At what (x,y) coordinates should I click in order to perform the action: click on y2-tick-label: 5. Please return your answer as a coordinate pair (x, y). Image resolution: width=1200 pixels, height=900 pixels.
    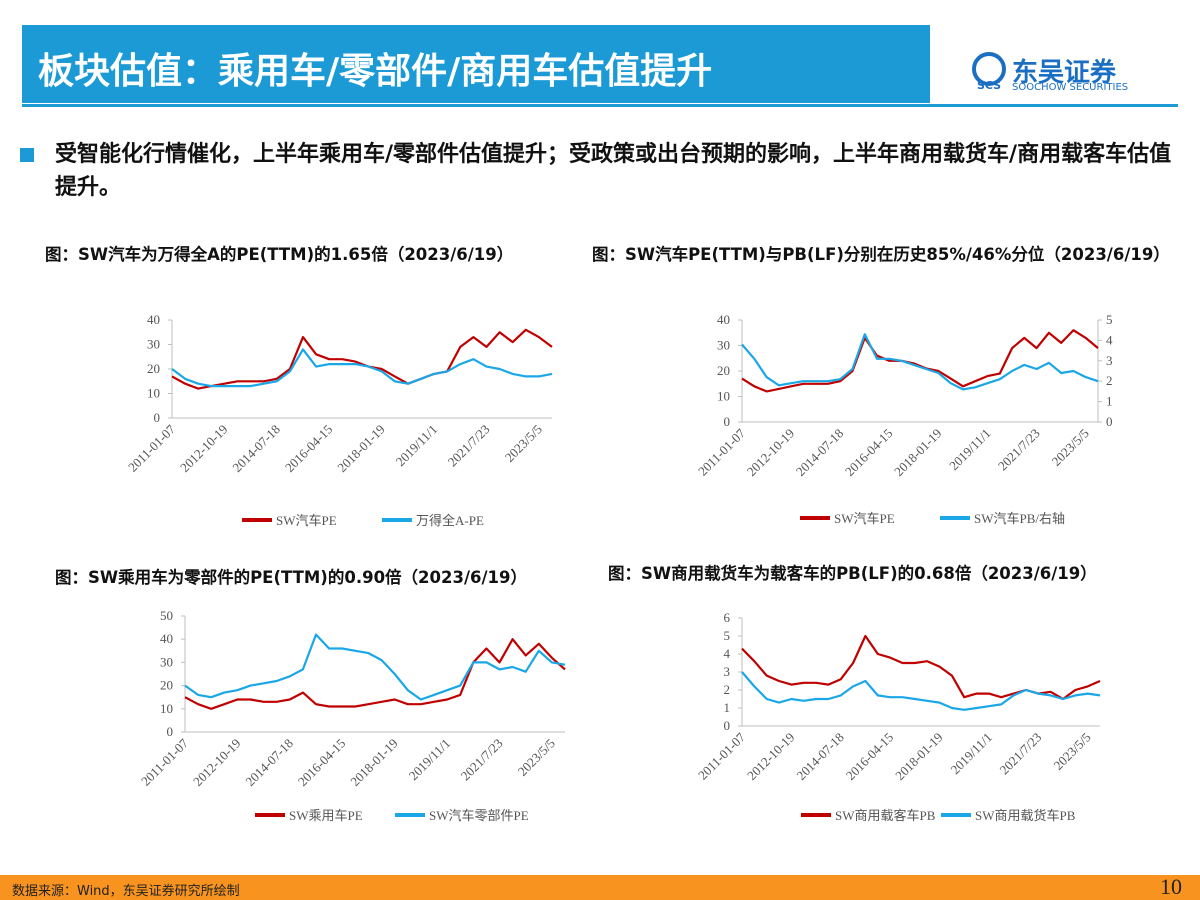
    Looking at the image, I should click on (1109, 319).